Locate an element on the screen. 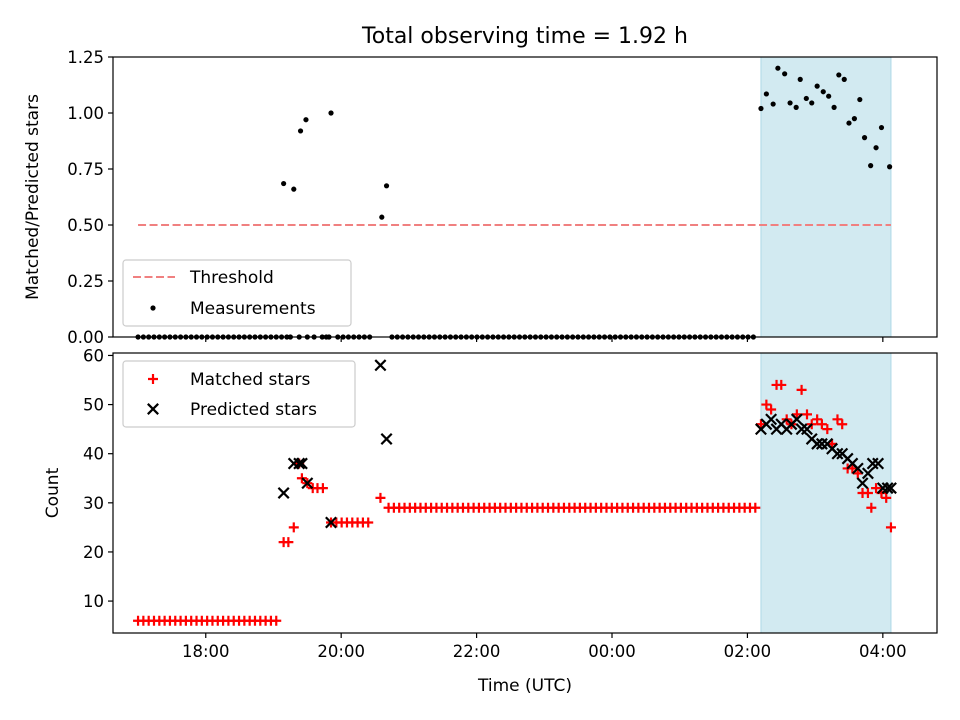 The height and width of the screenshot is (720, 960). y-axis-label: Count is located at coordinates (53, 492).